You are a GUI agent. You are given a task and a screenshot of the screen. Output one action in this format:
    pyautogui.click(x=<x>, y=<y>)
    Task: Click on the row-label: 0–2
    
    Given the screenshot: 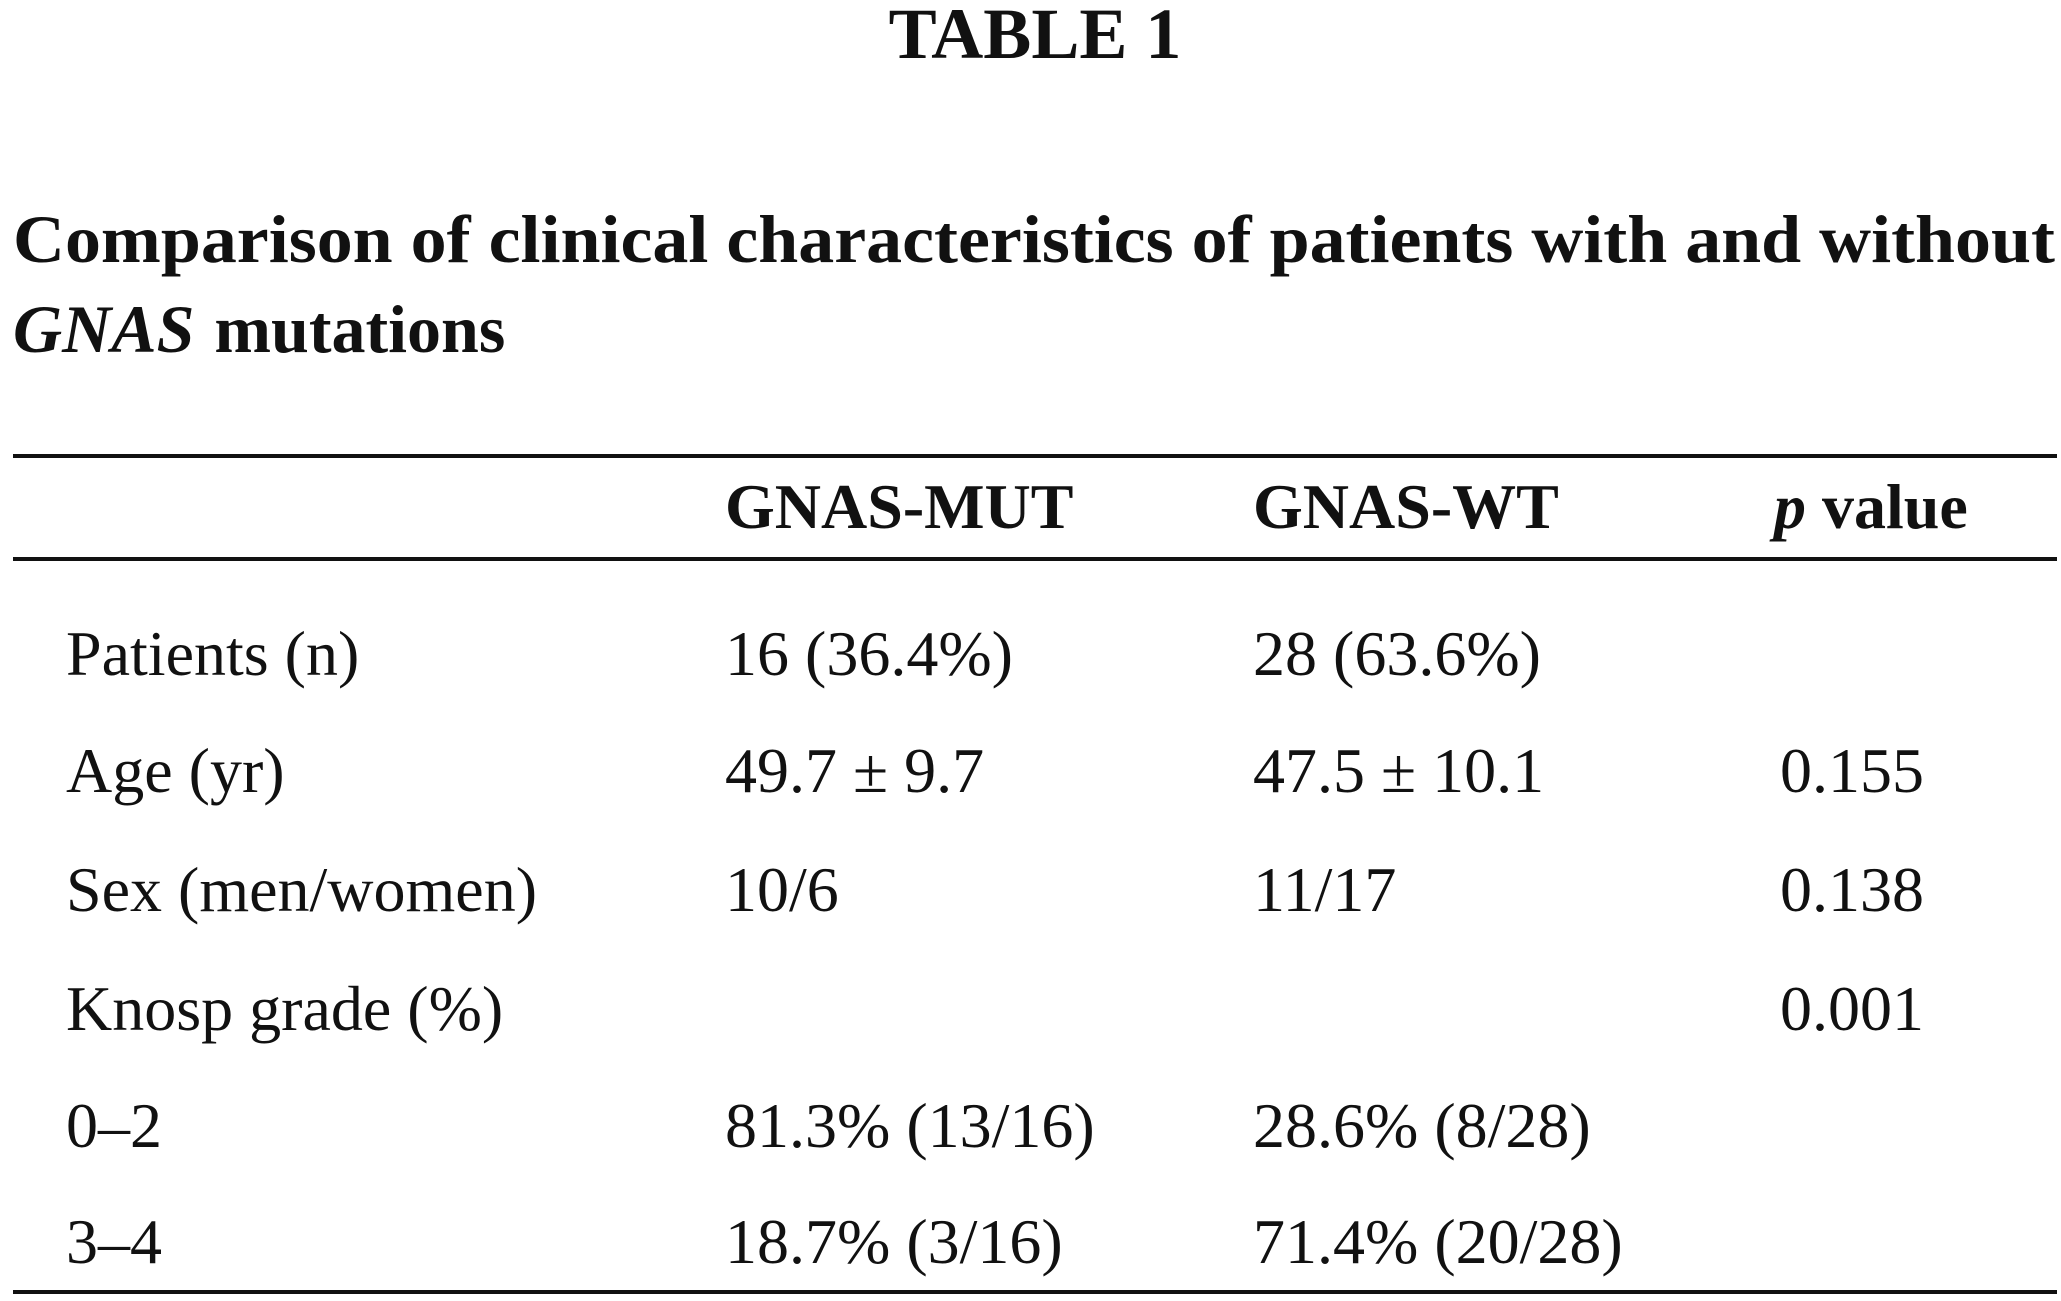 What is the action you would take?
    pyautogui.click(x=114, y=1125)
    